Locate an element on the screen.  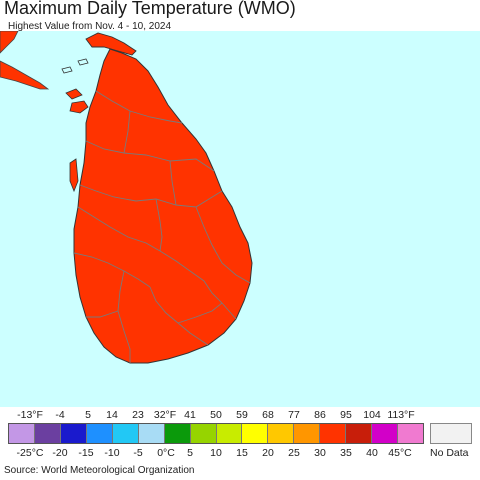
legend-c-label: -5 is located at coordinates (138, 453).